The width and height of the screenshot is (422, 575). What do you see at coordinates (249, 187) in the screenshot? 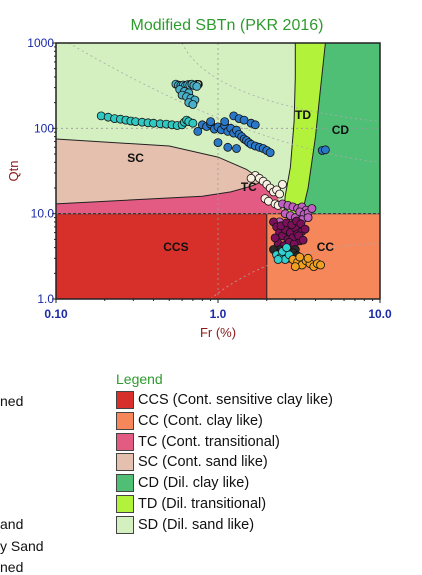
I see `zone-label-tc: TC` at bounding box center [249, 187].